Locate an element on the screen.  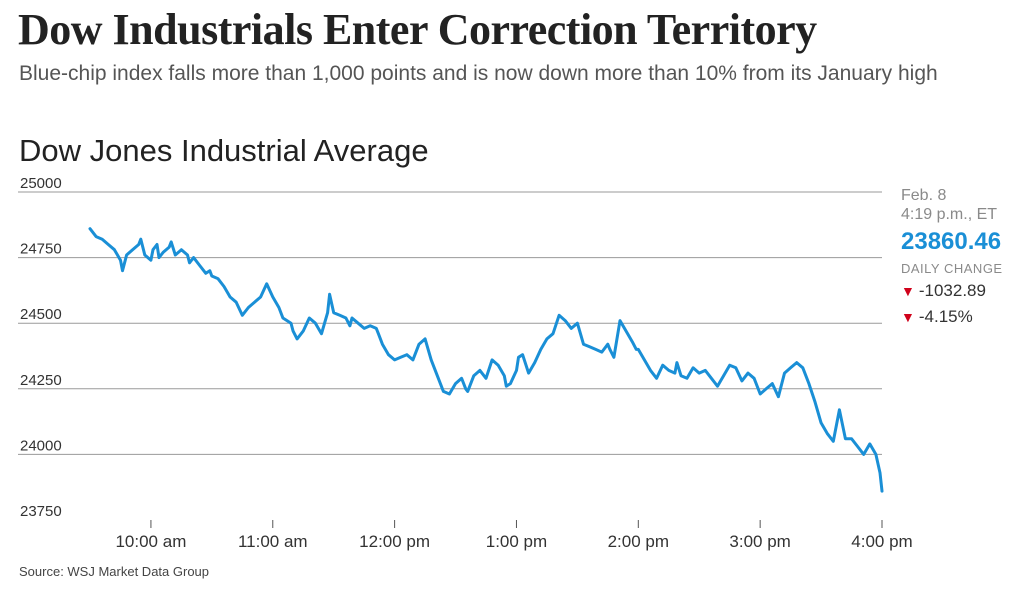
y-tick-label: 23750 is located at coordinates (41, 511).